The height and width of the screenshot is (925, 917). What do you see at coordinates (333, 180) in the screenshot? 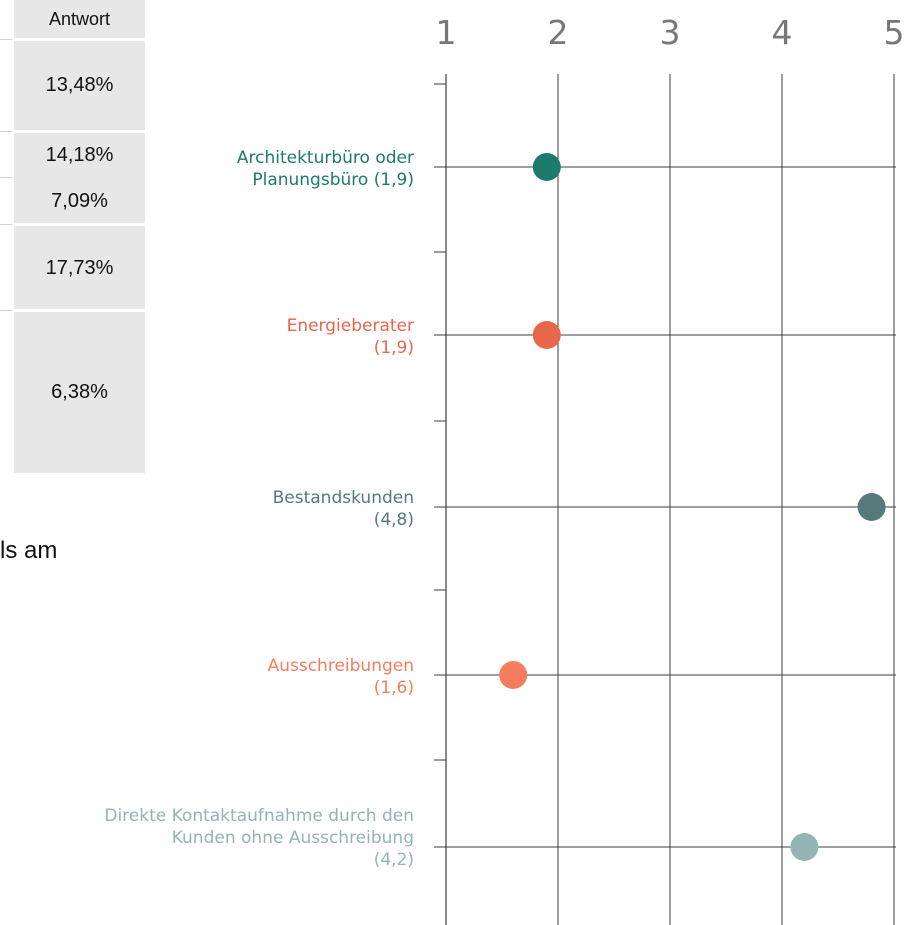
I see `category-label: Planungsbüro (1,9)` at bounding box center [333, 180].